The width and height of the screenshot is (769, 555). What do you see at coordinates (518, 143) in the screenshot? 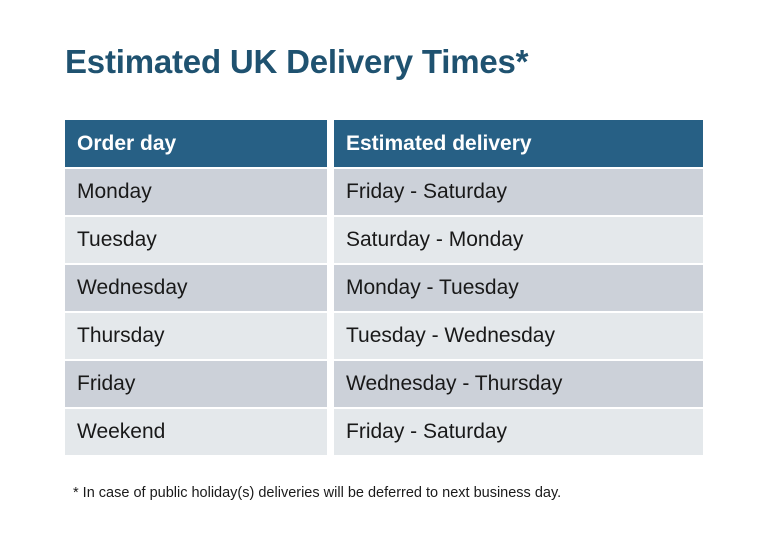
I see `column-header-estimated-delivery: Estimated delivery` at bounding box center [518, 143].